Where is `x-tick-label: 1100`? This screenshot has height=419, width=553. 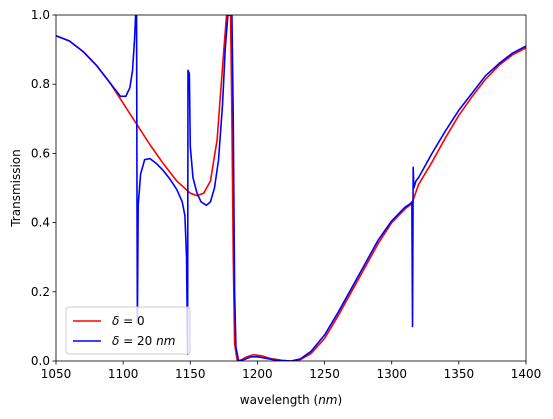 x-tick-label: 1100 is located at coordinates (123, 374).